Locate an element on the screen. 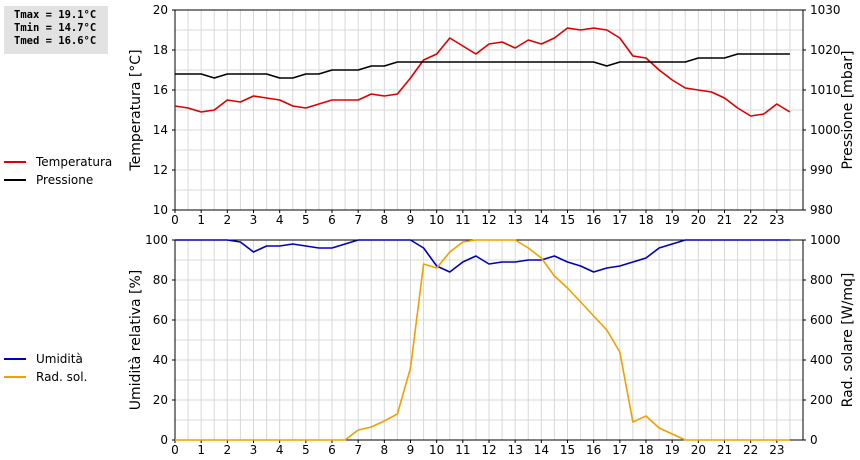 The image size is (860, 460). y-right-tick-label: 980 is located at coordinates (821, 210).